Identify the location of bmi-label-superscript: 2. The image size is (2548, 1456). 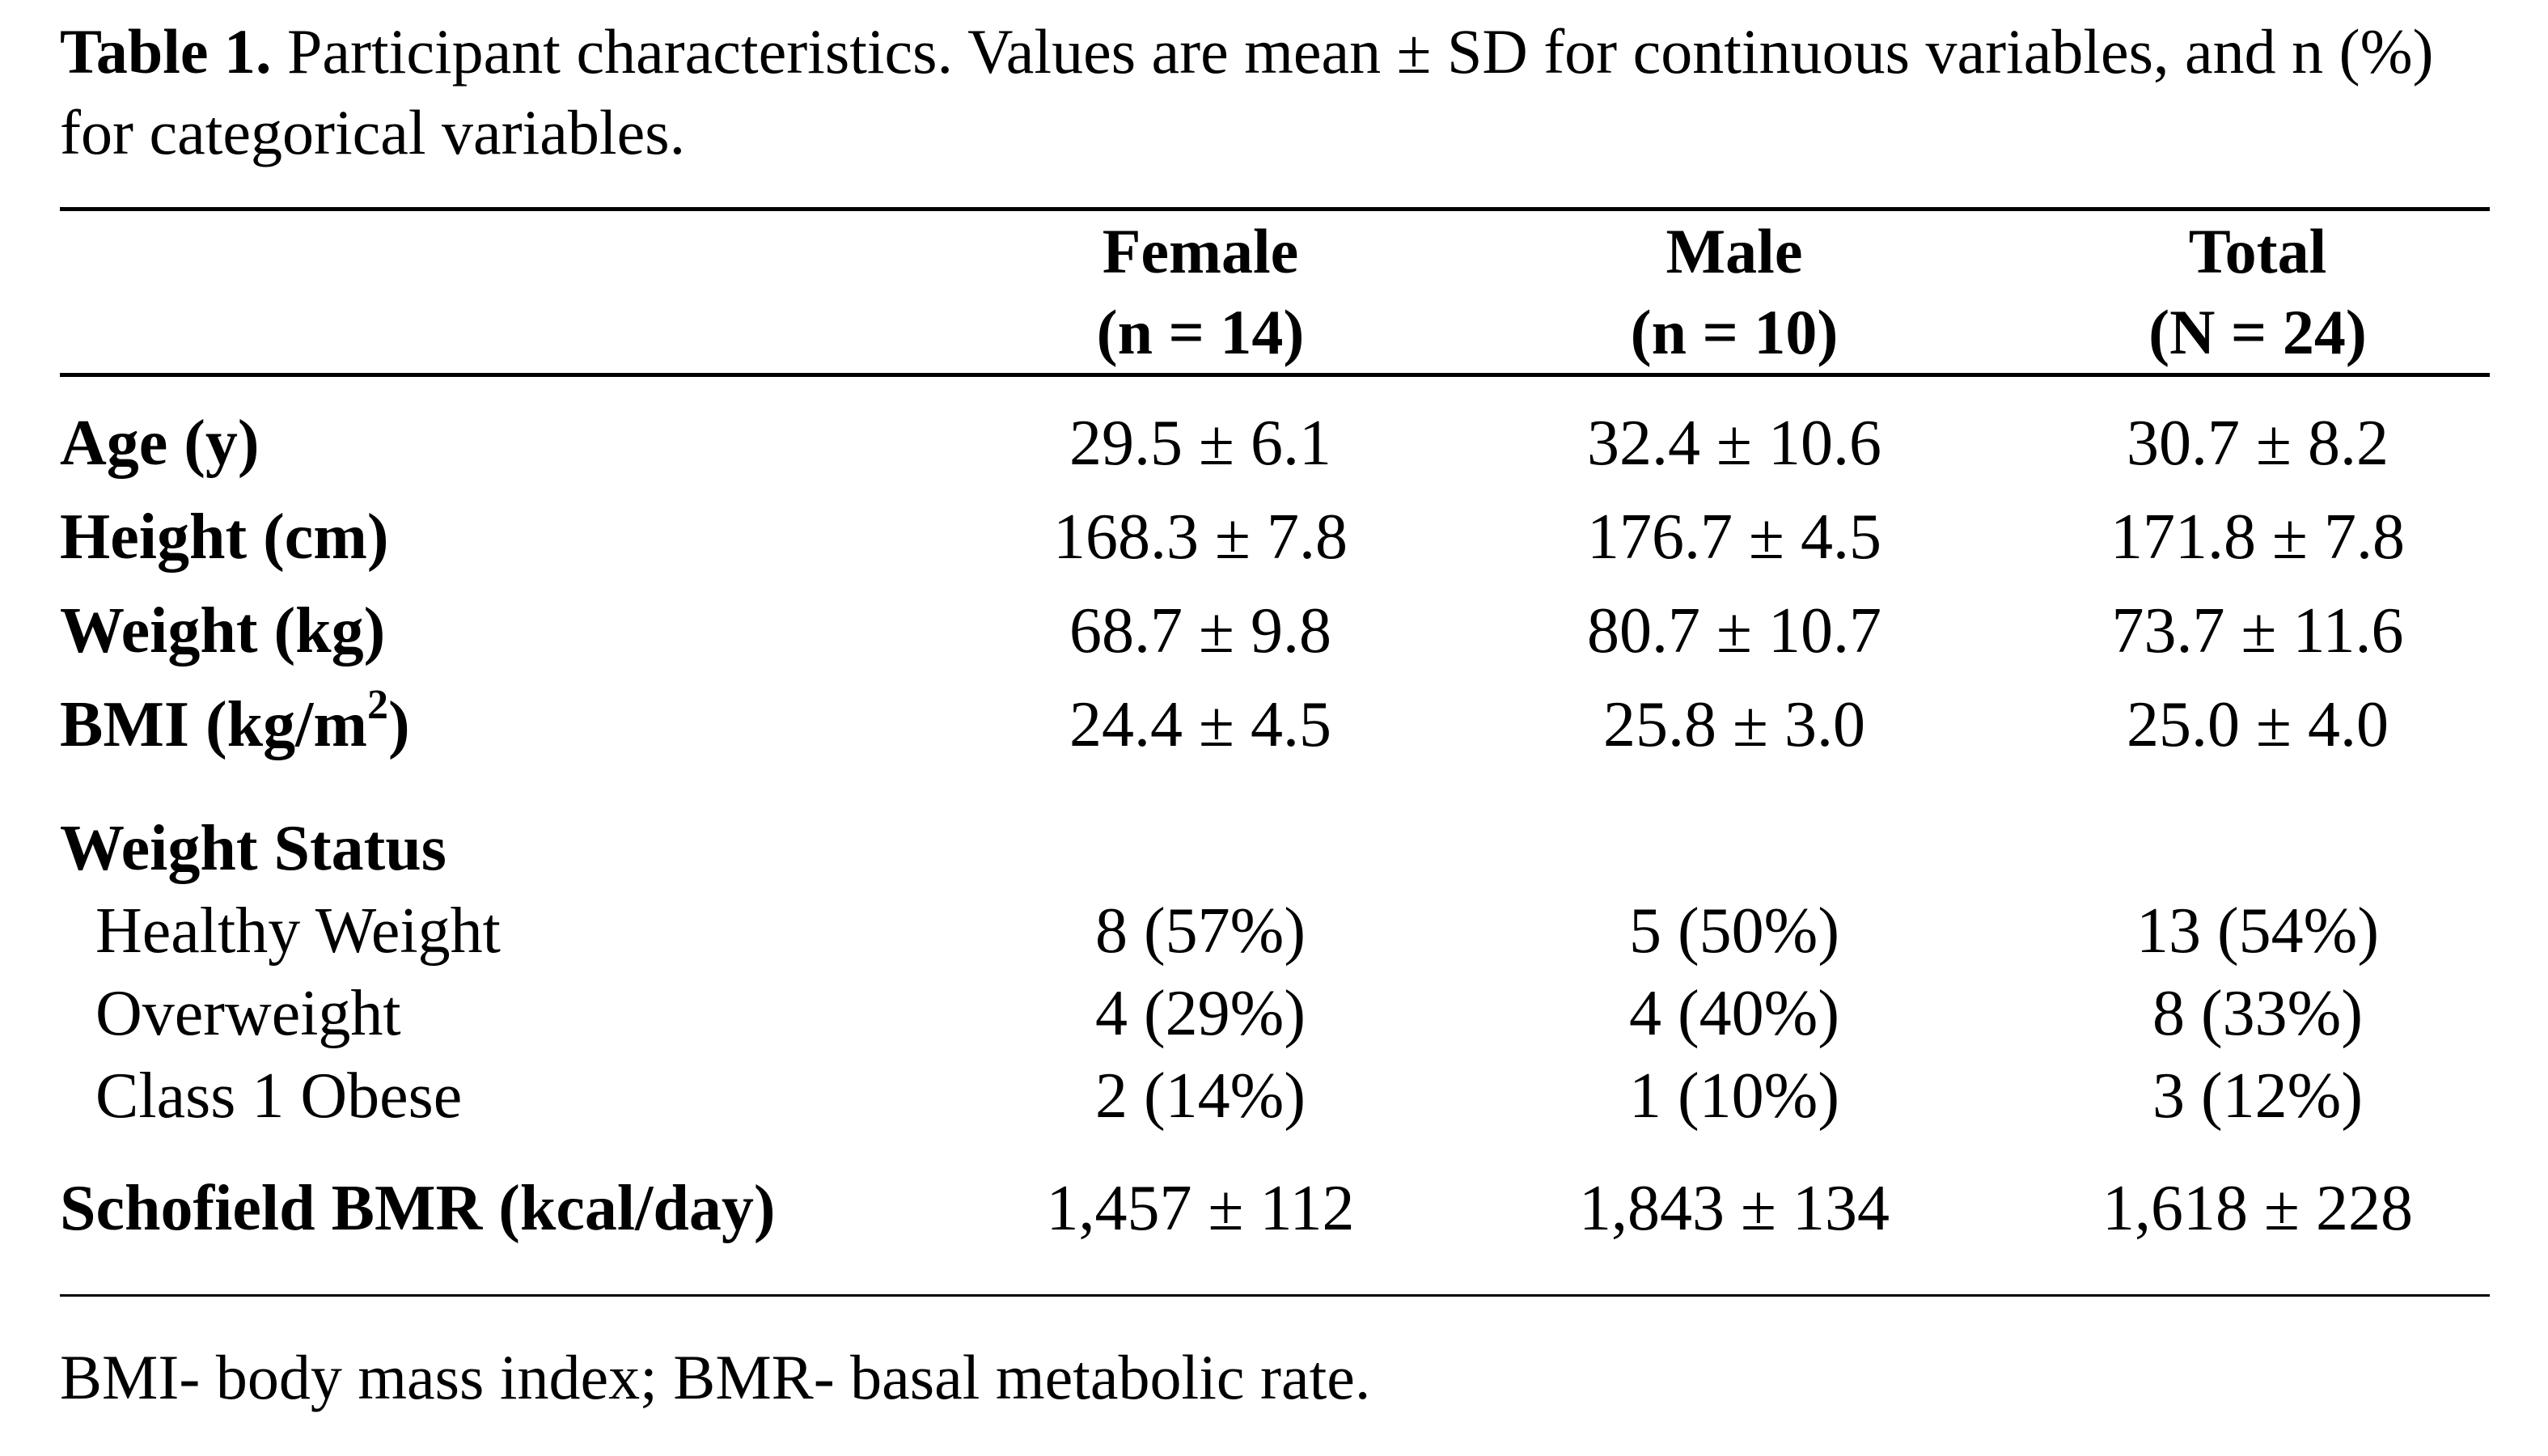
(377, 705).